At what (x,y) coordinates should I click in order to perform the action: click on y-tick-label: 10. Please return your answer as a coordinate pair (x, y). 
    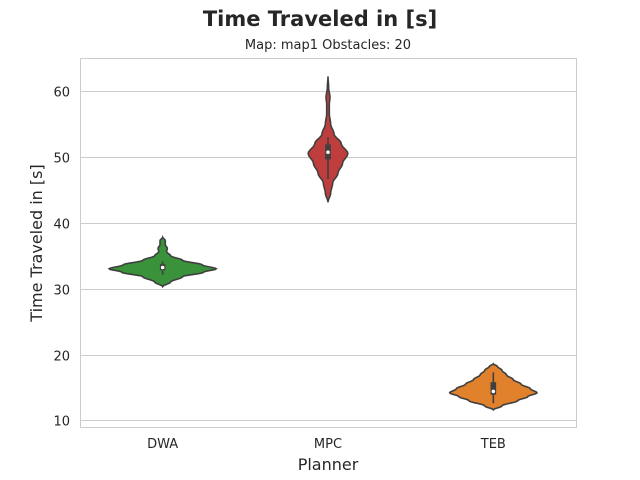
    Looking at the image, I should click on (61, 422).